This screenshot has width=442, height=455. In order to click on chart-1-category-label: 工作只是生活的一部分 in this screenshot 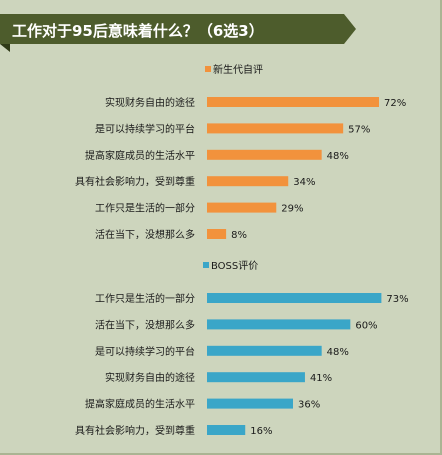, I will do `click(145, 208)`.